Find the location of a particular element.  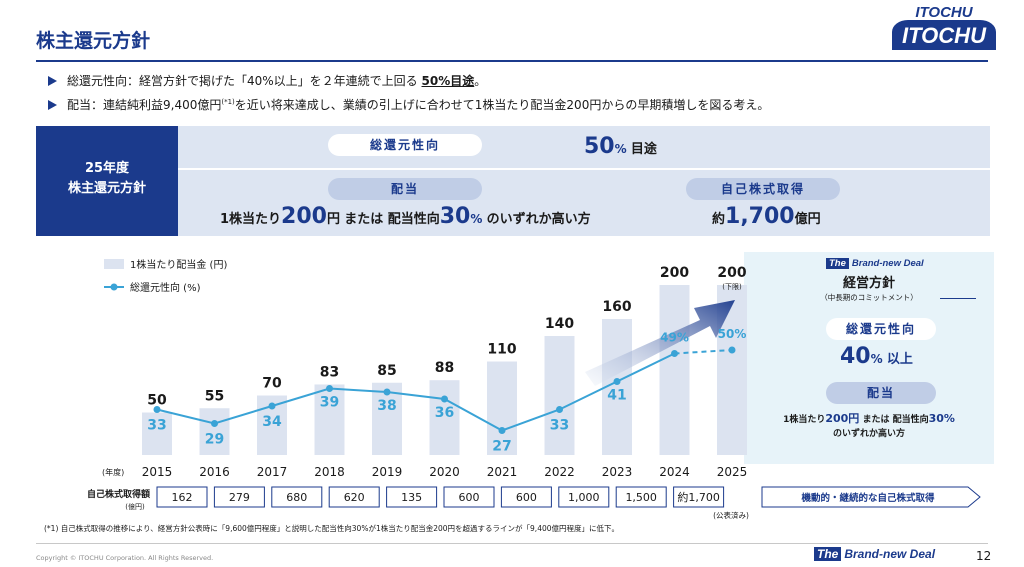

dividend-value-label: 70 is located at coordinates (272, 384).